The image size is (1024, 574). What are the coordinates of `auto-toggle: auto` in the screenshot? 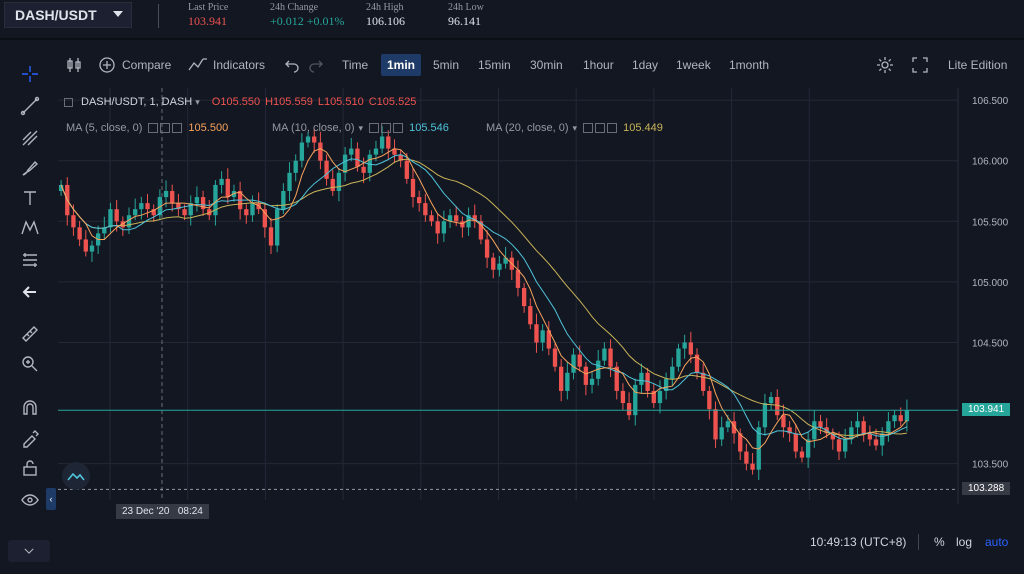 It's located at (997, 542).